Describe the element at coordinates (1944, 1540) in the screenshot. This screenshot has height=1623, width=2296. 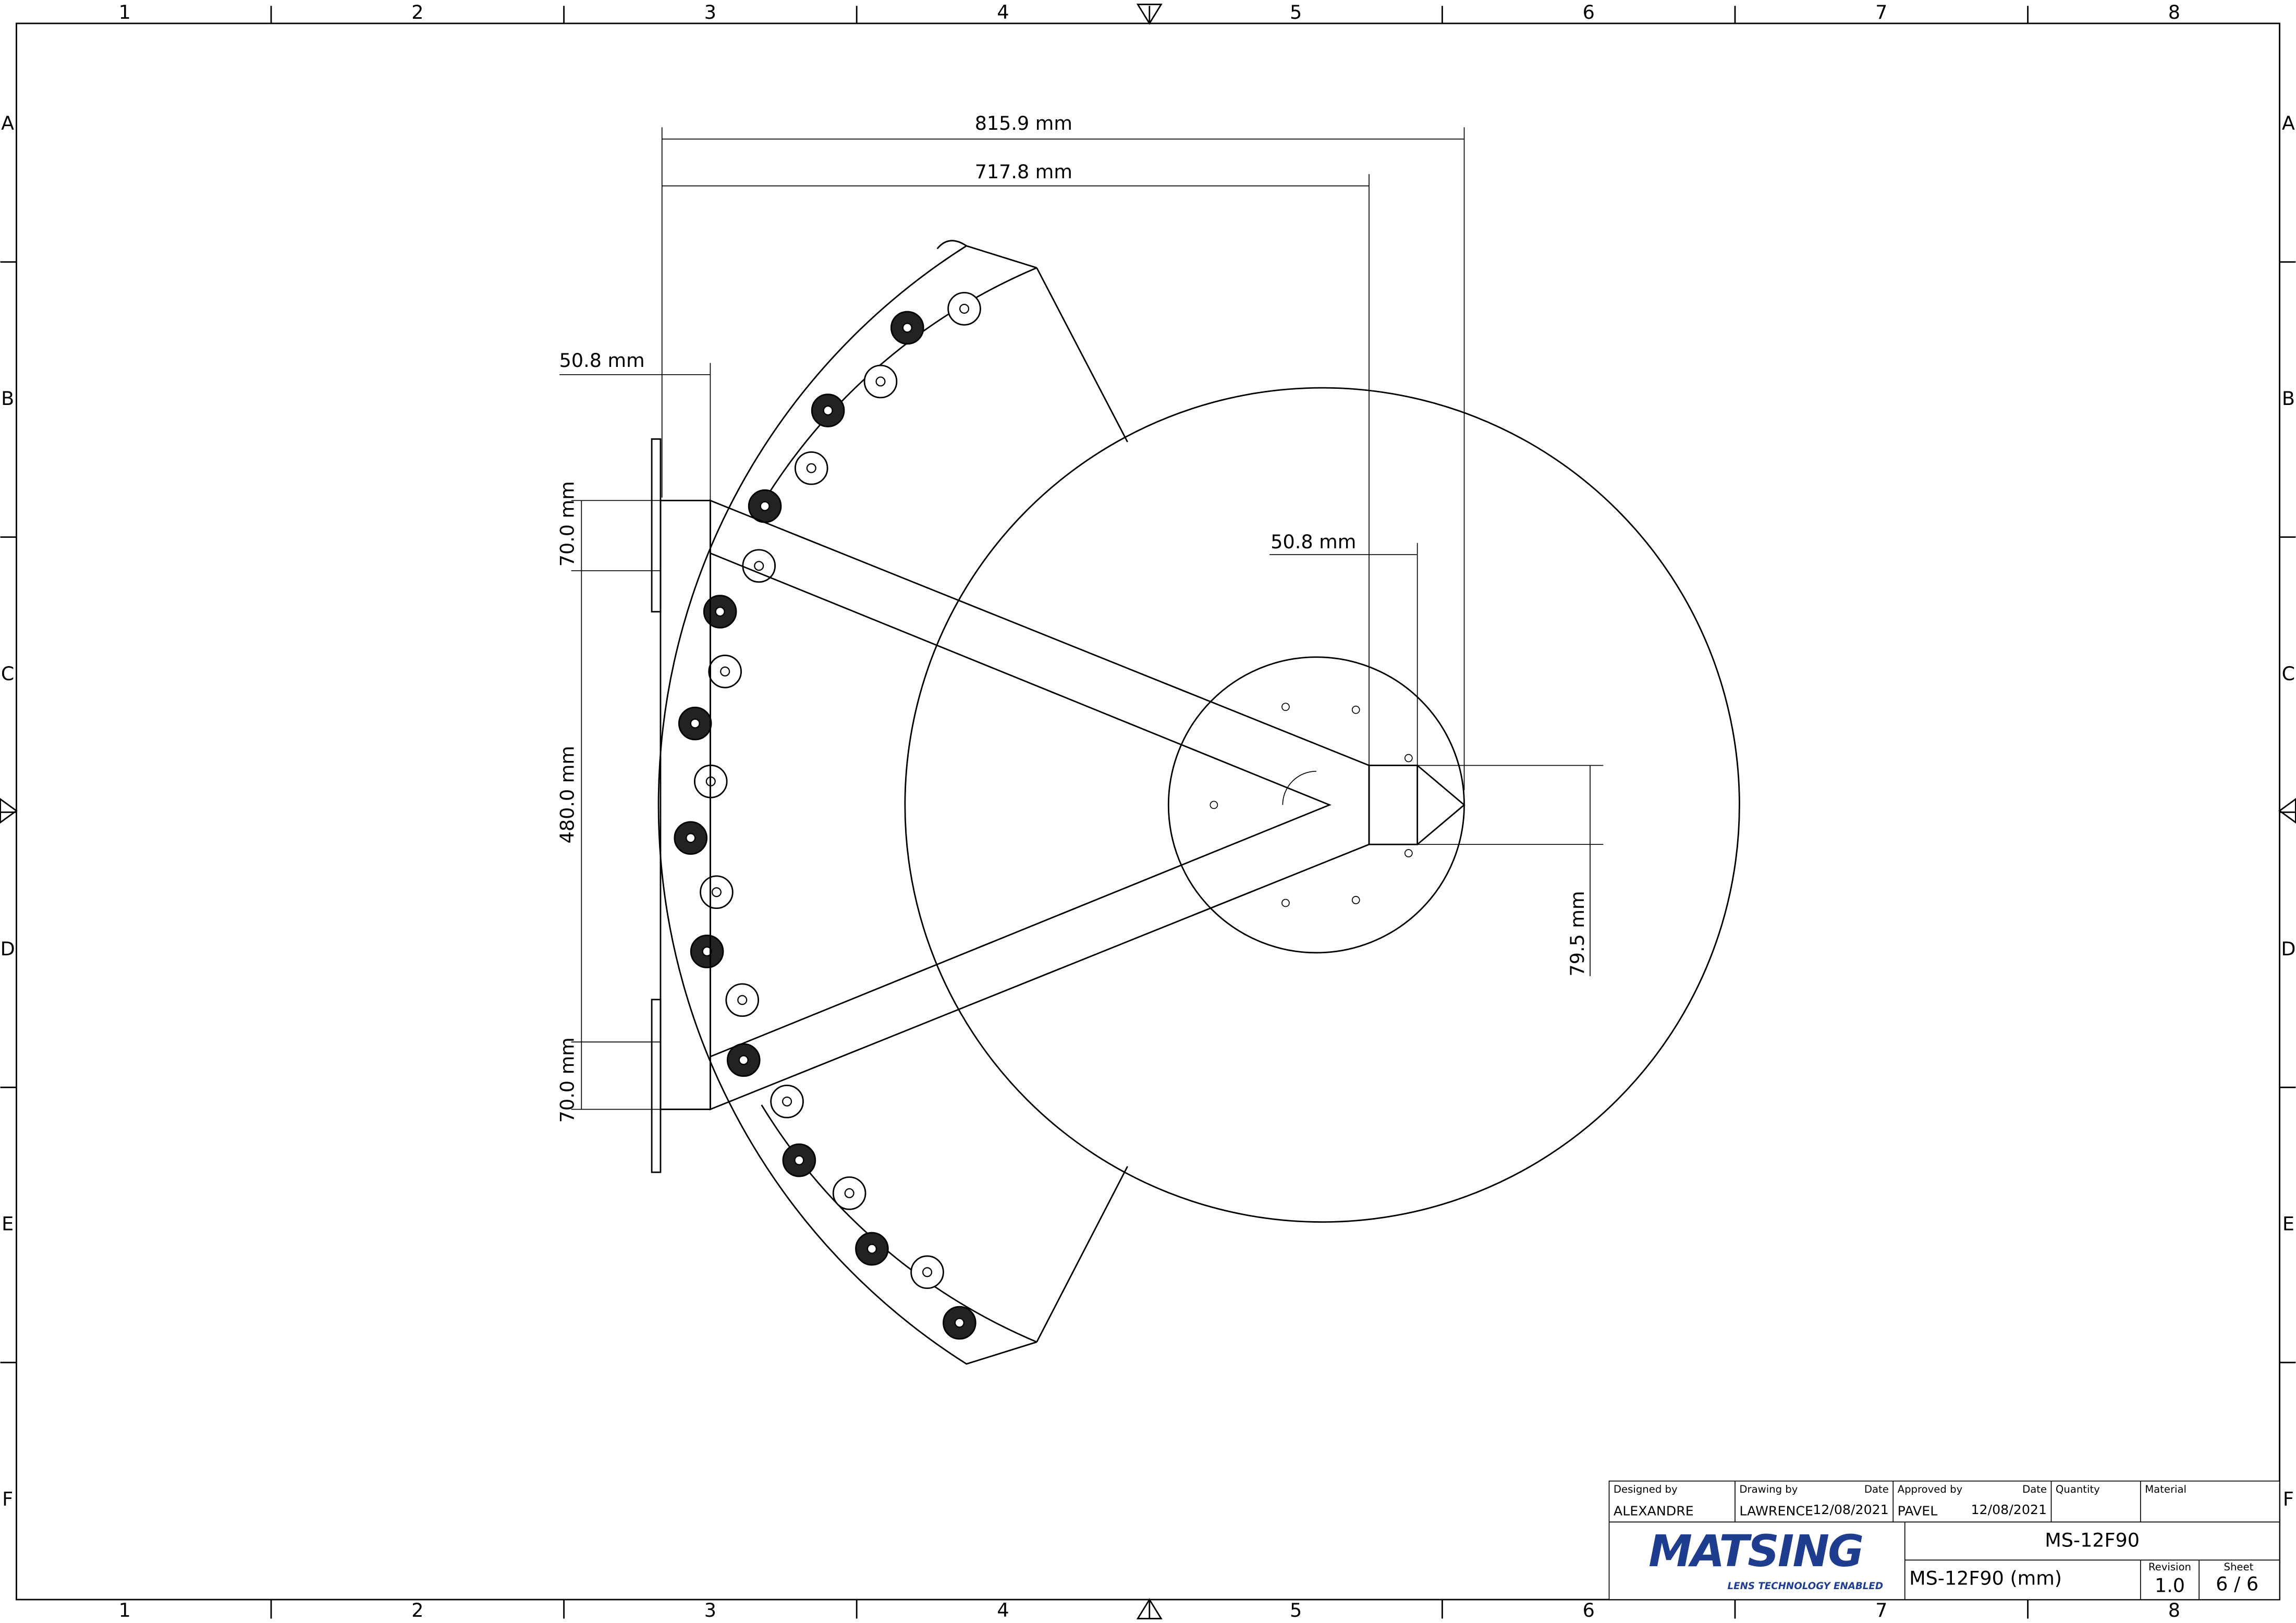
I see `title-block` at that location.